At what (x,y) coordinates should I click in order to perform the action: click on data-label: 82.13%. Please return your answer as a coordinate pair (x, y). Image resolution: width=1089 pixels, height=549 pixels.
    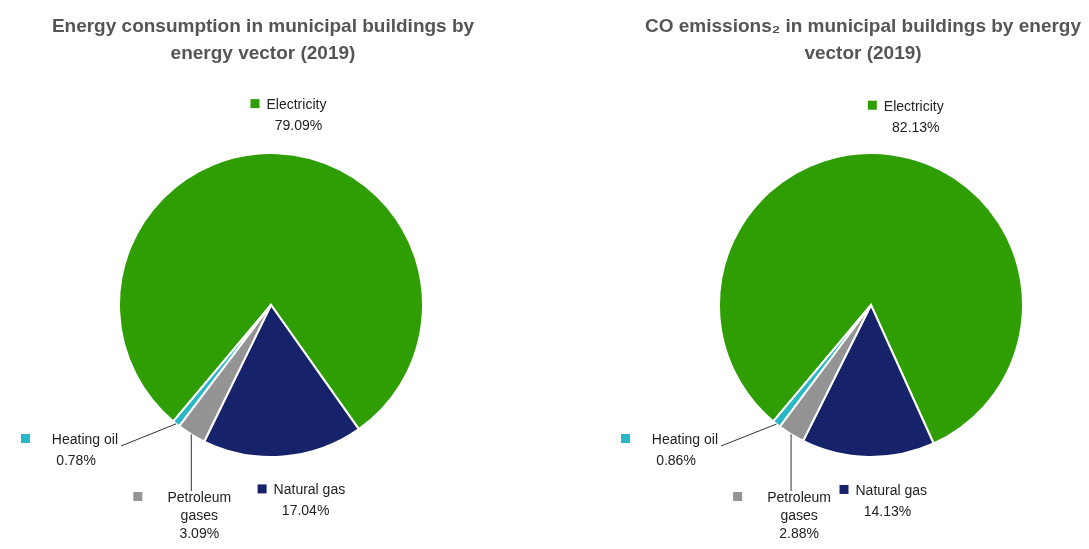
    Looking at the image, I should click on (916, 126).